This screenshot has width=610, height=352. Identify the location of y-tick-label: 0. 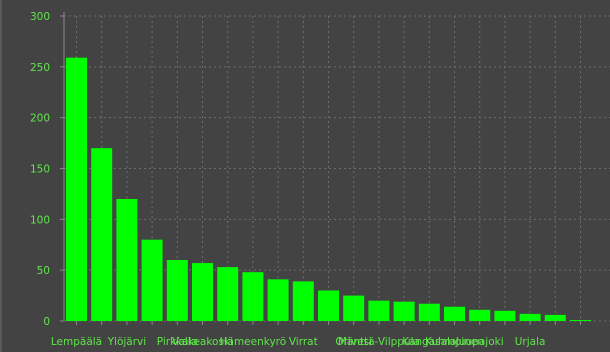
(46, 322).